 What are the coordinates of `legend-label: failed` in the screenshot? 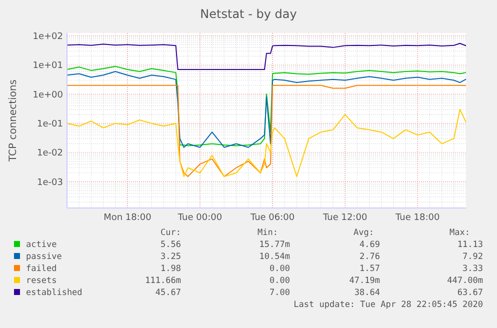 It's located at (41, 269).